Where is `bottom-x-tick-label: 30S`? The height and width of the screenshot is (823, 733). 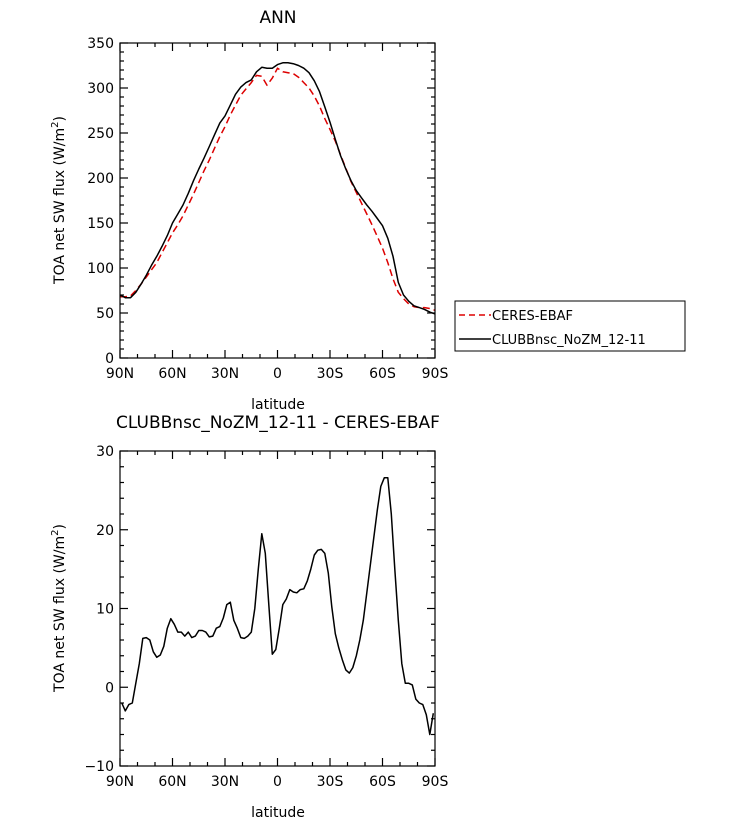
bottom-x-tick-label: 30S is located at coordinates (330, 782).